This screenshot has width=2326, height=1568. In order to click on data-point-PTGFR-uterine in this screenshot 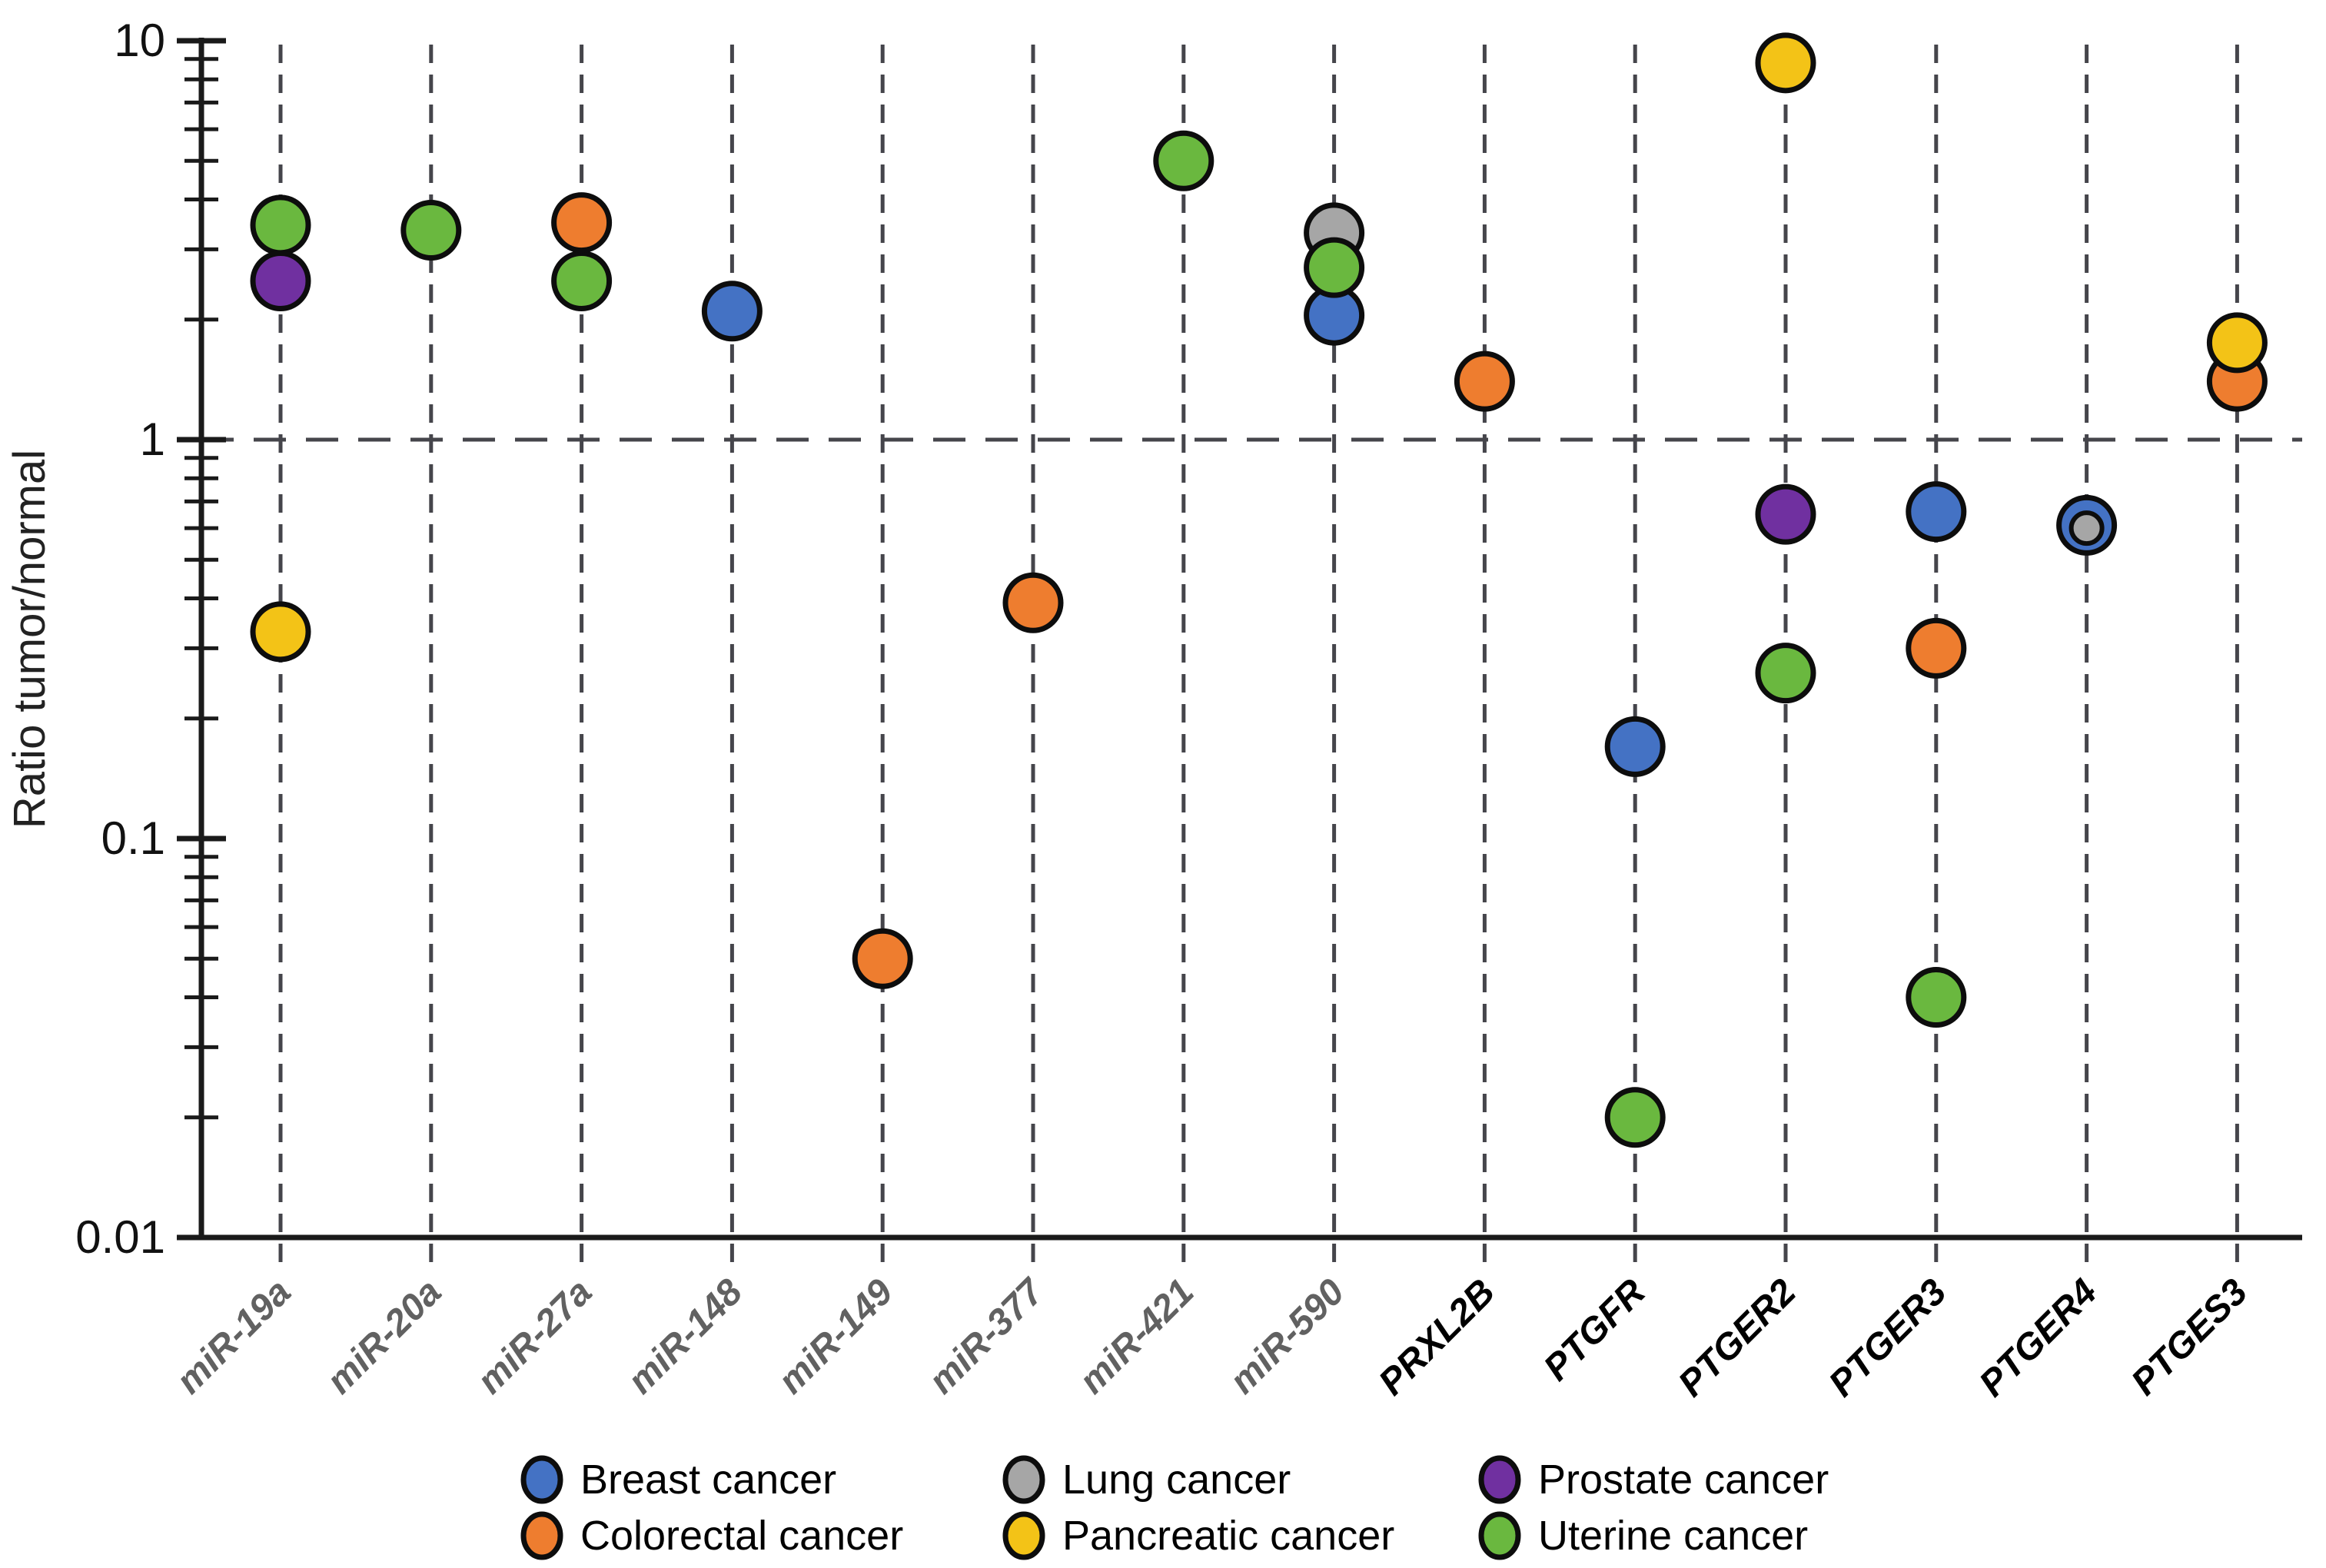, I will do `click(1635, 1117)`.